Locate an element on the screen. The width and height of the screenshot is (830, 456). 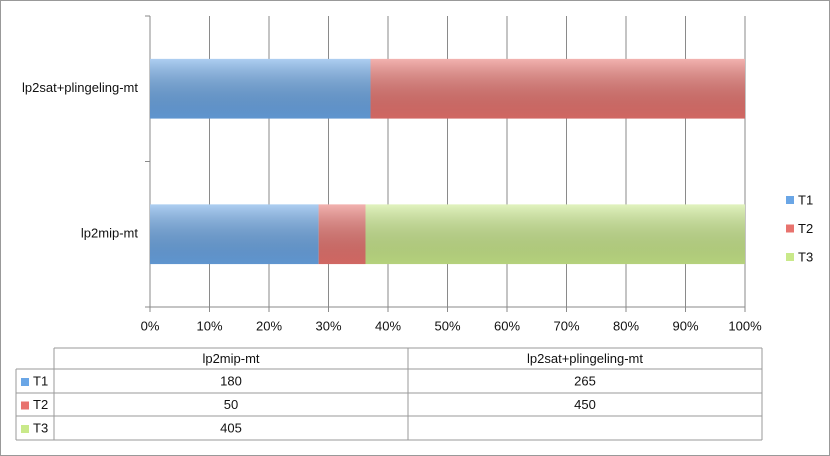
legend-label: T1 is located at coordinates (805, 199).